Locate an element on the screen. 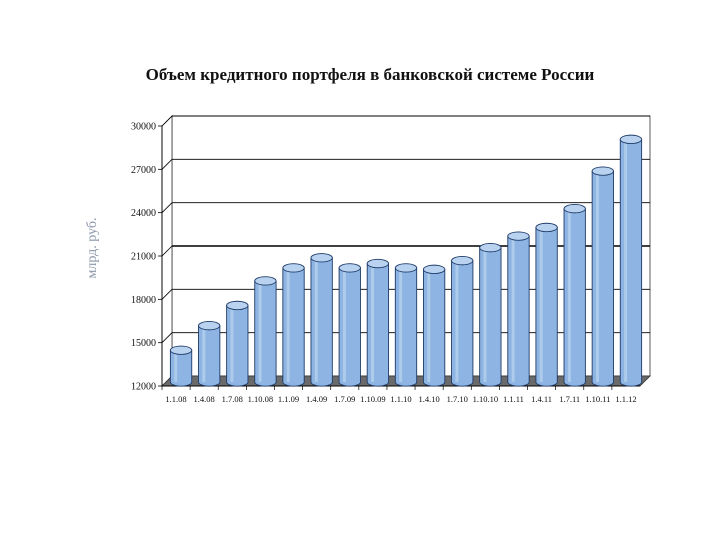 This screenshot has height=540, width=720. x-tick-label: 1.1.10 is located at coordinates (400, 399).